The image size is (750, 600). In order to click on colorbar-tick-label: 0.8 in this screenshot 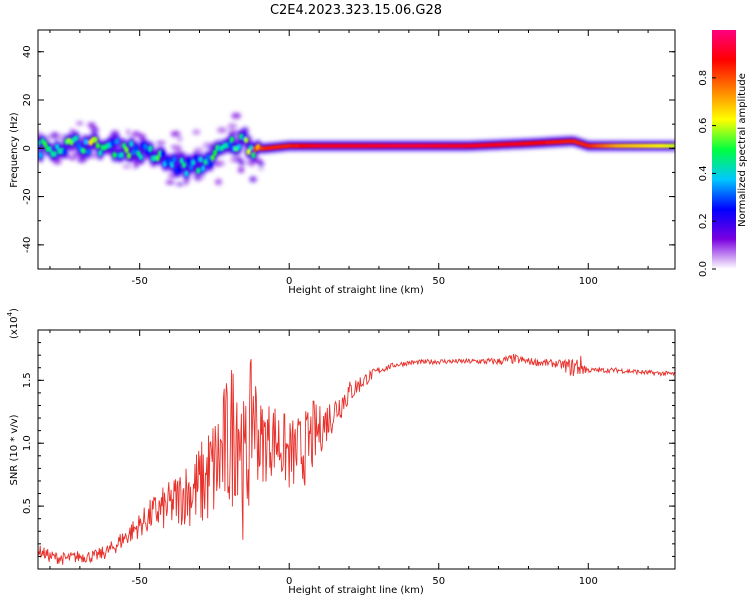, I will do `click(703, 78)`.